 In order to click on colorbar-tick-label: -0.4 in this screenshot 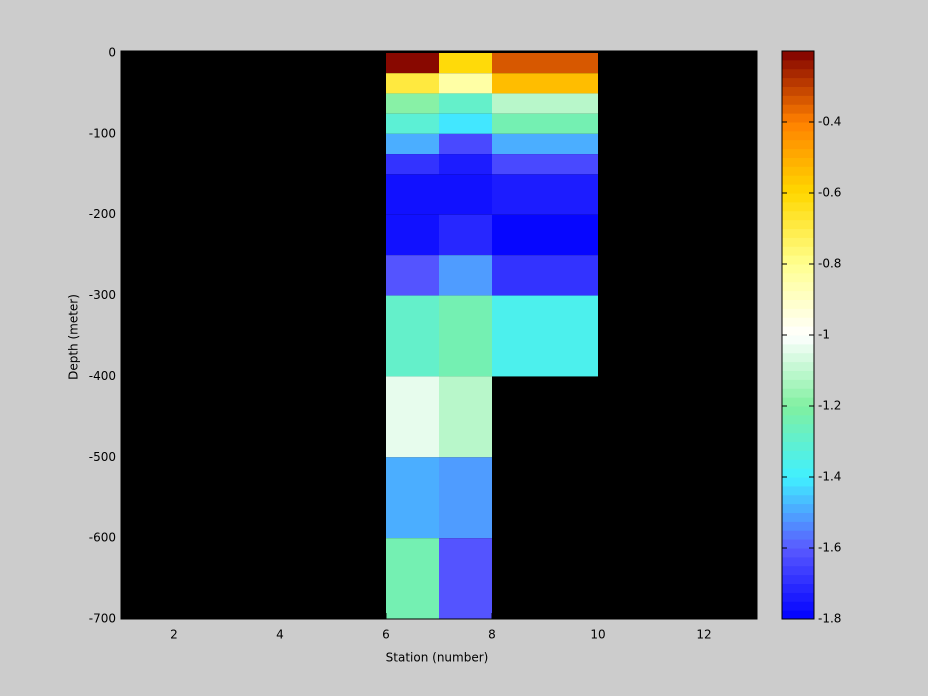, I will do `click(829, 122)`.